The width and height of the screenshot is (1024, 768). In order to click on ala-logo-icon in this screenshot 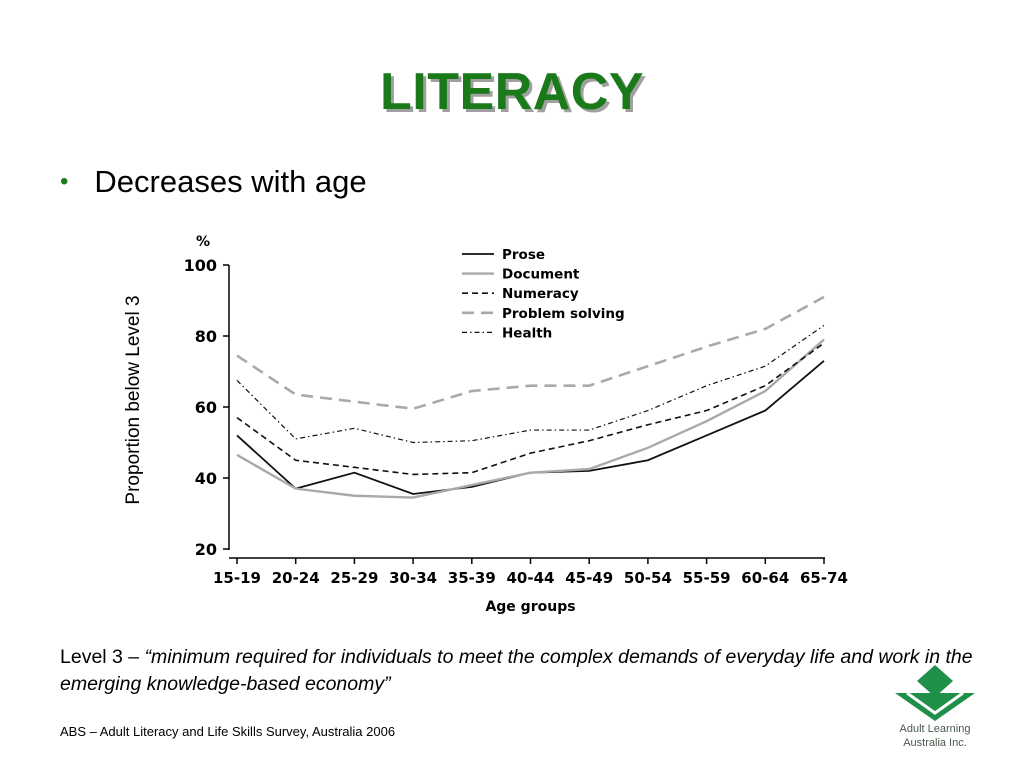, I will do `click(935, 693)`.